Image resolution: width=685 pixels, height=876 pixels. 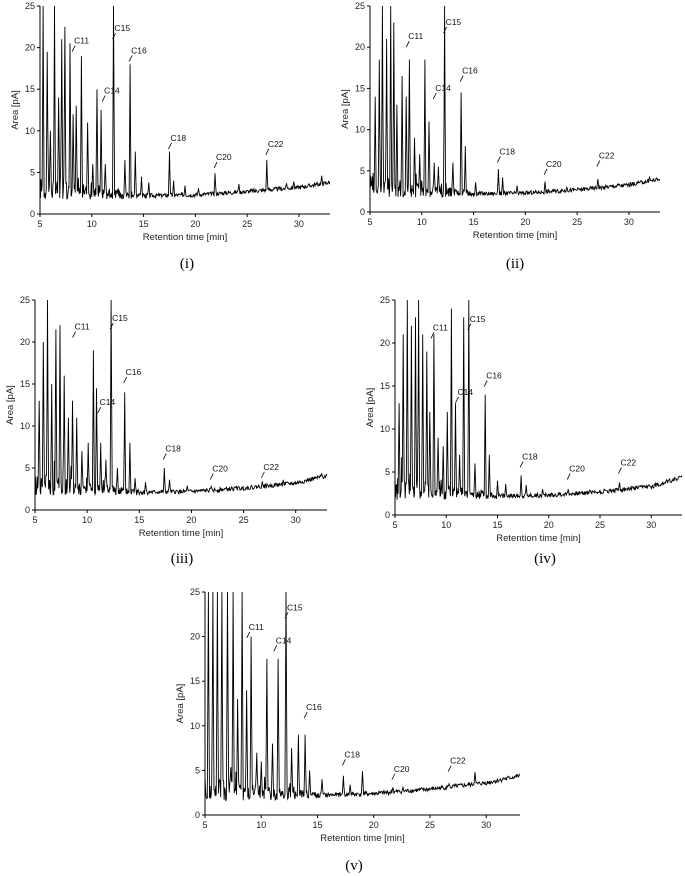 I want to click on panel-caption-iv: (iv), so click(x=545, y=559).